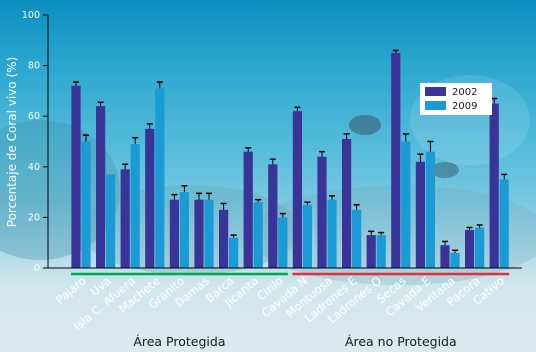  I want to click on y-axis-label: Porcentaje de Coral vivo (%), so click(12, 142).